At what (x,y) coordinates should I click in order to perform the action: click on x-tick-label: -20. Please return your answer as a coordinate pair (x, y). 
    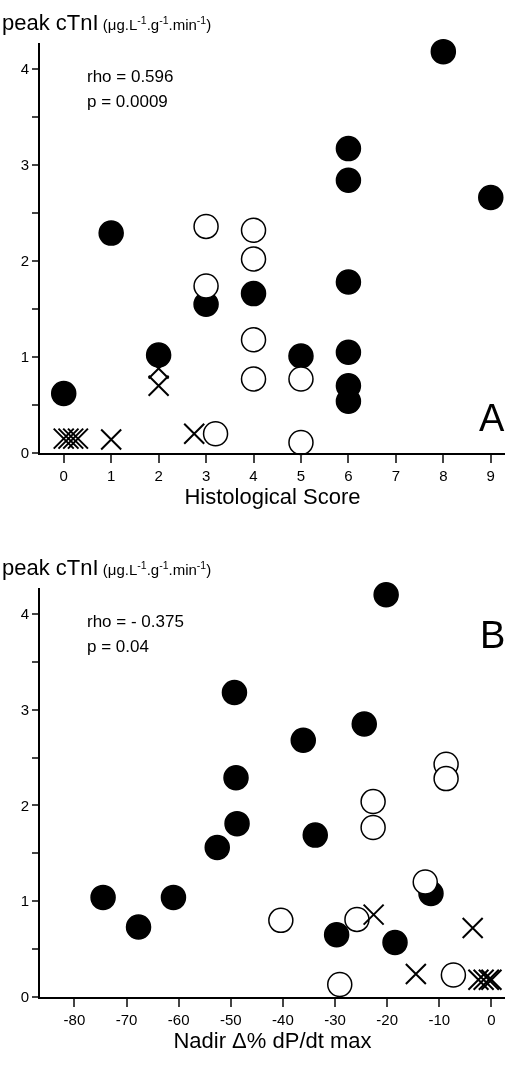
    Looking at the image, I should click on (387, 1019).